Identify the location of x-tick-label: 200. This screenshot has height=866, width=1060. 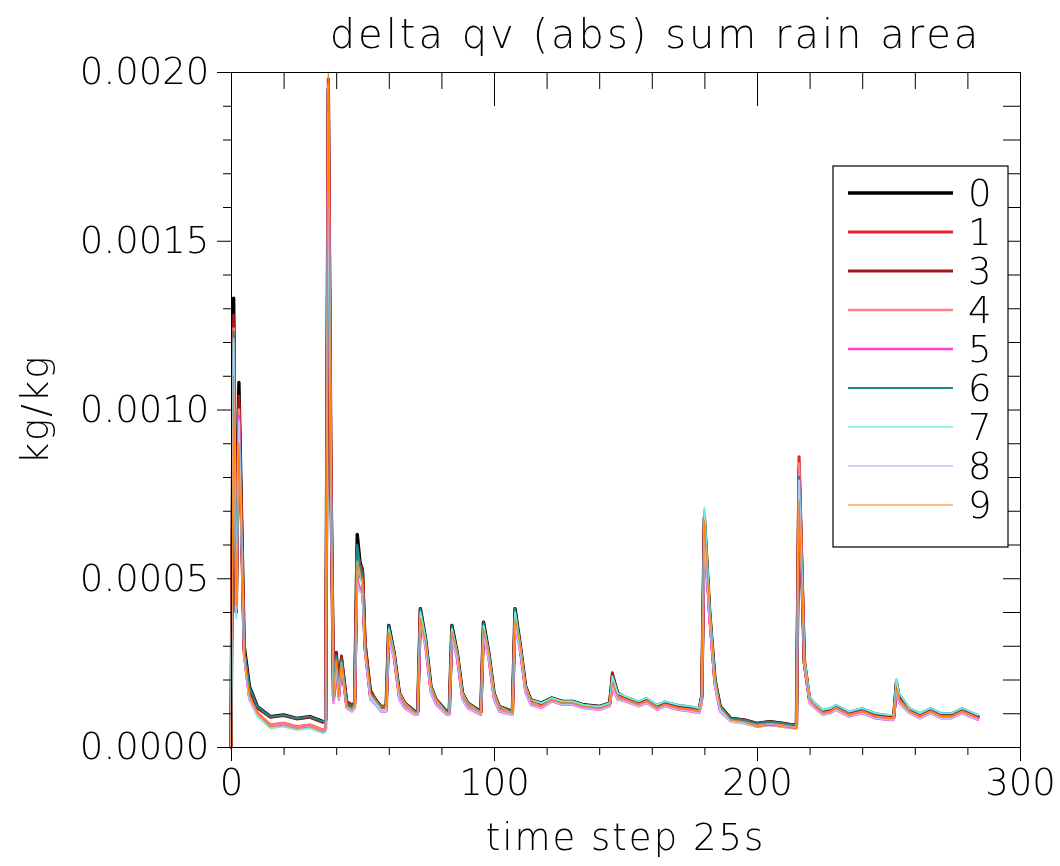
(757, 782).